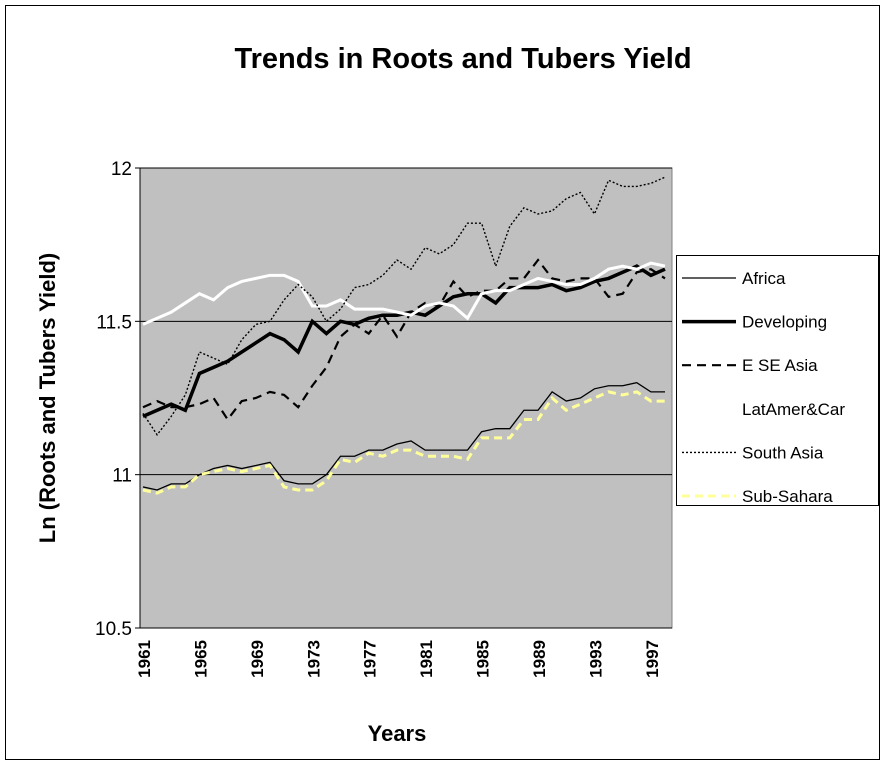  Describe the element at coordinates (313, 659) in the screenshot. I see `x-tick-label: 1973` at that location.